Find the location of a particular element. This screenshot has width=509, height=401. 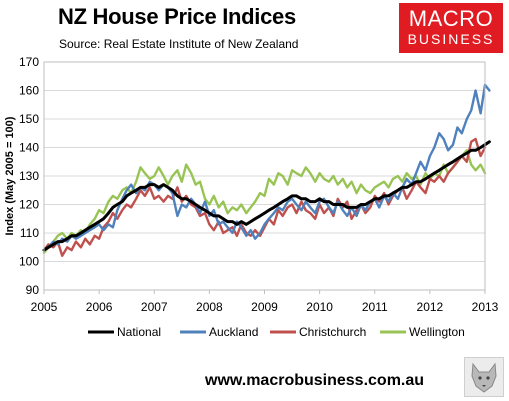

x-tick-label: 2010 is located at coordinates (319, 307).